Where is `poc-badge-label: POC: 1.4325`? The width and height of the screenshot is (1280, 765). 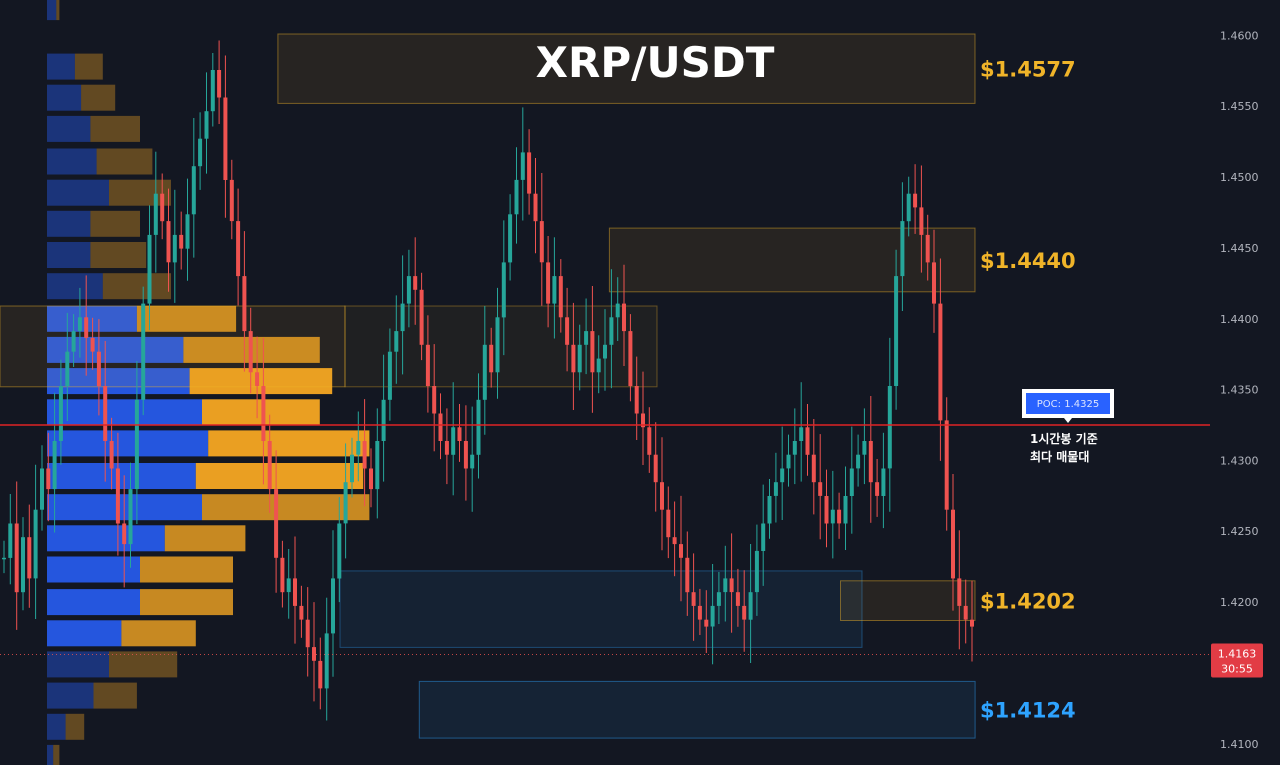 poc-badge-label: POC: 1.4325 is located at coordinates (1068, 404).